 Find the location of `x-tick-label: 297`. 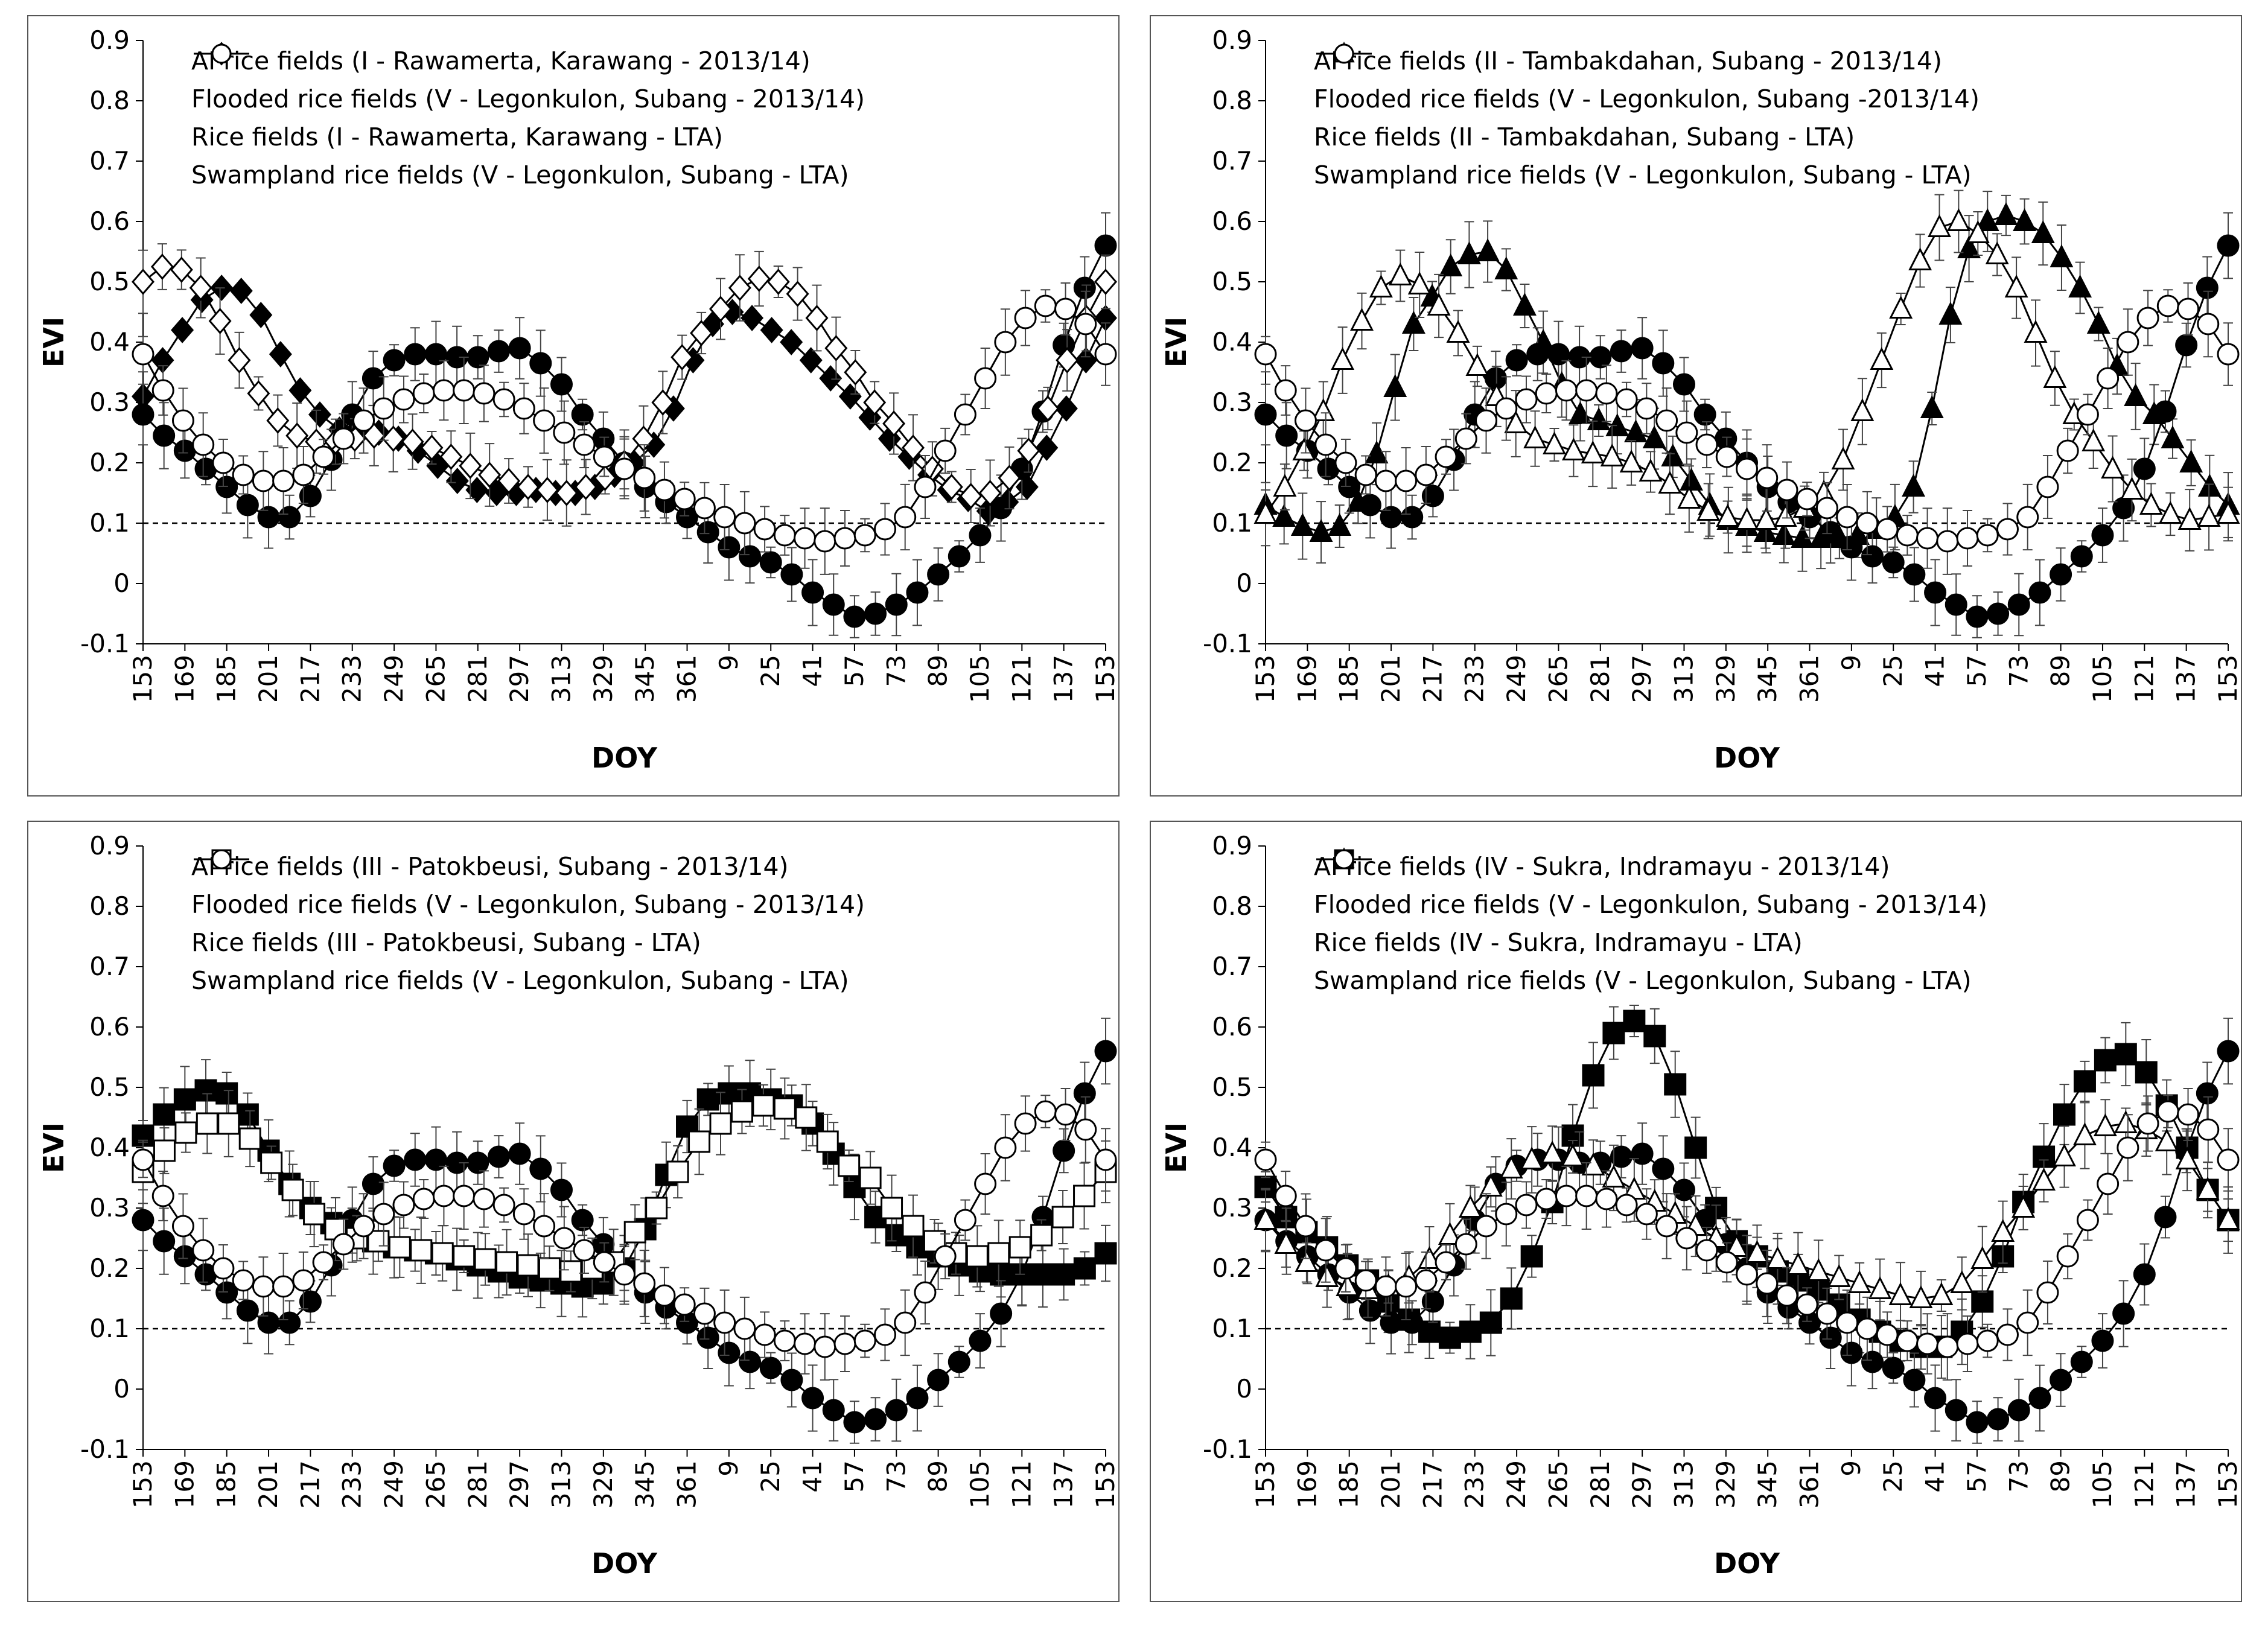

x-tick-label: 297 is located at coordinates (519, 679).